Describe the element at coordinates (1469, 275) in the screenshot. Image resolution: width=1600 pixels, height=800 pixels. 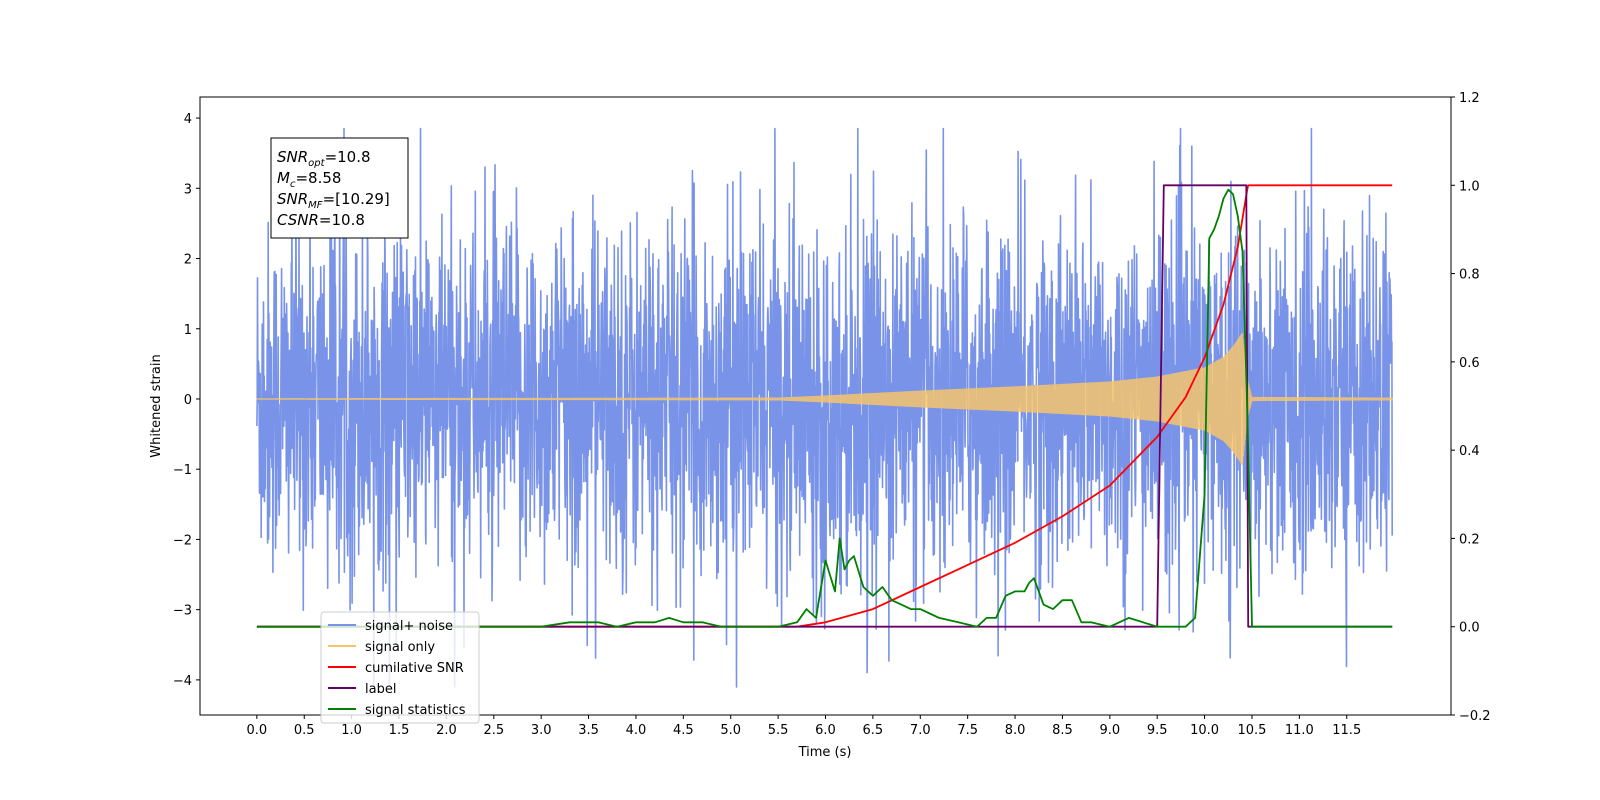
I see `y2-tick-label: 0.8` at that location.